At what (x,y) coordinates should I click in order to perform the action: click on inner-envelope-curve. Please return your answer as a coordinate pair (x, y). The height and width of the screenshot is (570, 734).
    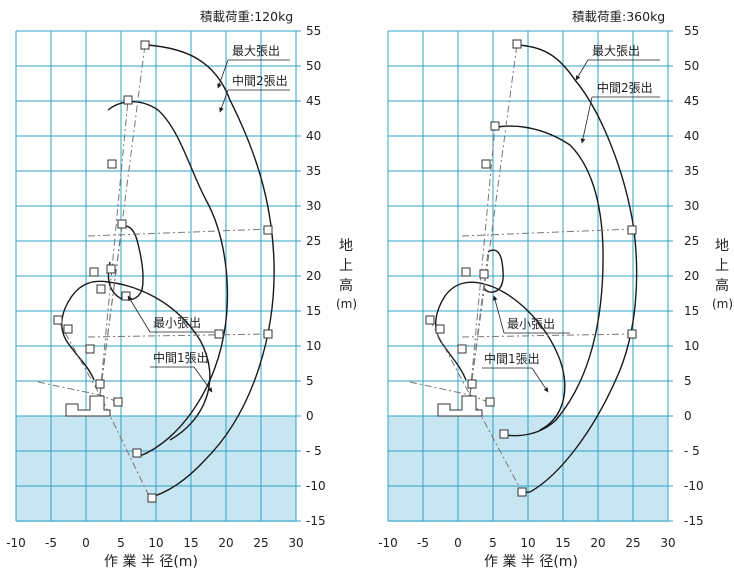
    Looking at the image, I should click on (459, 331).